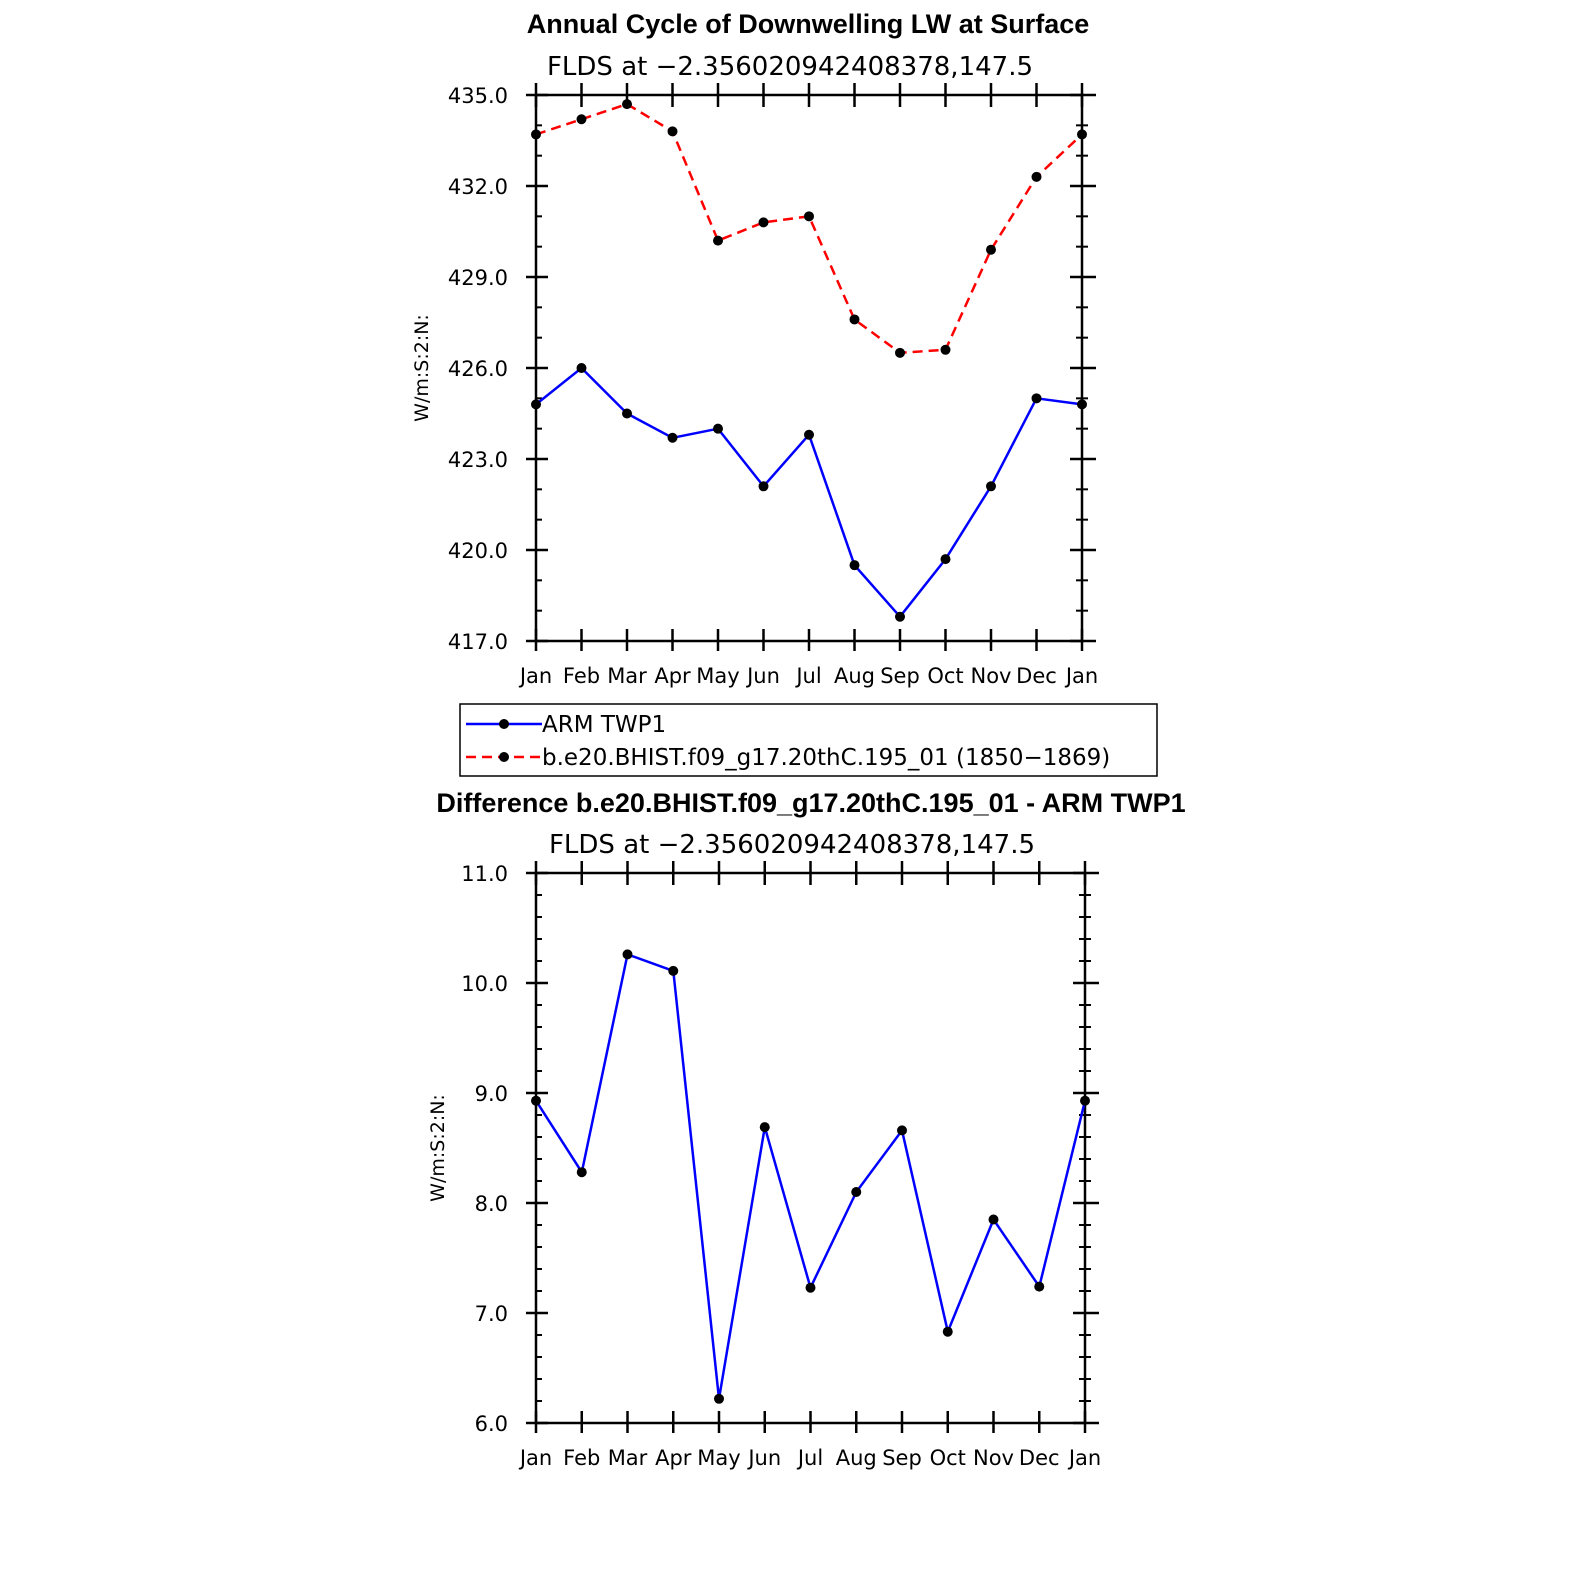 This screenshot has width=1574, height=1574. I want to click on legend-box, so click(808, 740).